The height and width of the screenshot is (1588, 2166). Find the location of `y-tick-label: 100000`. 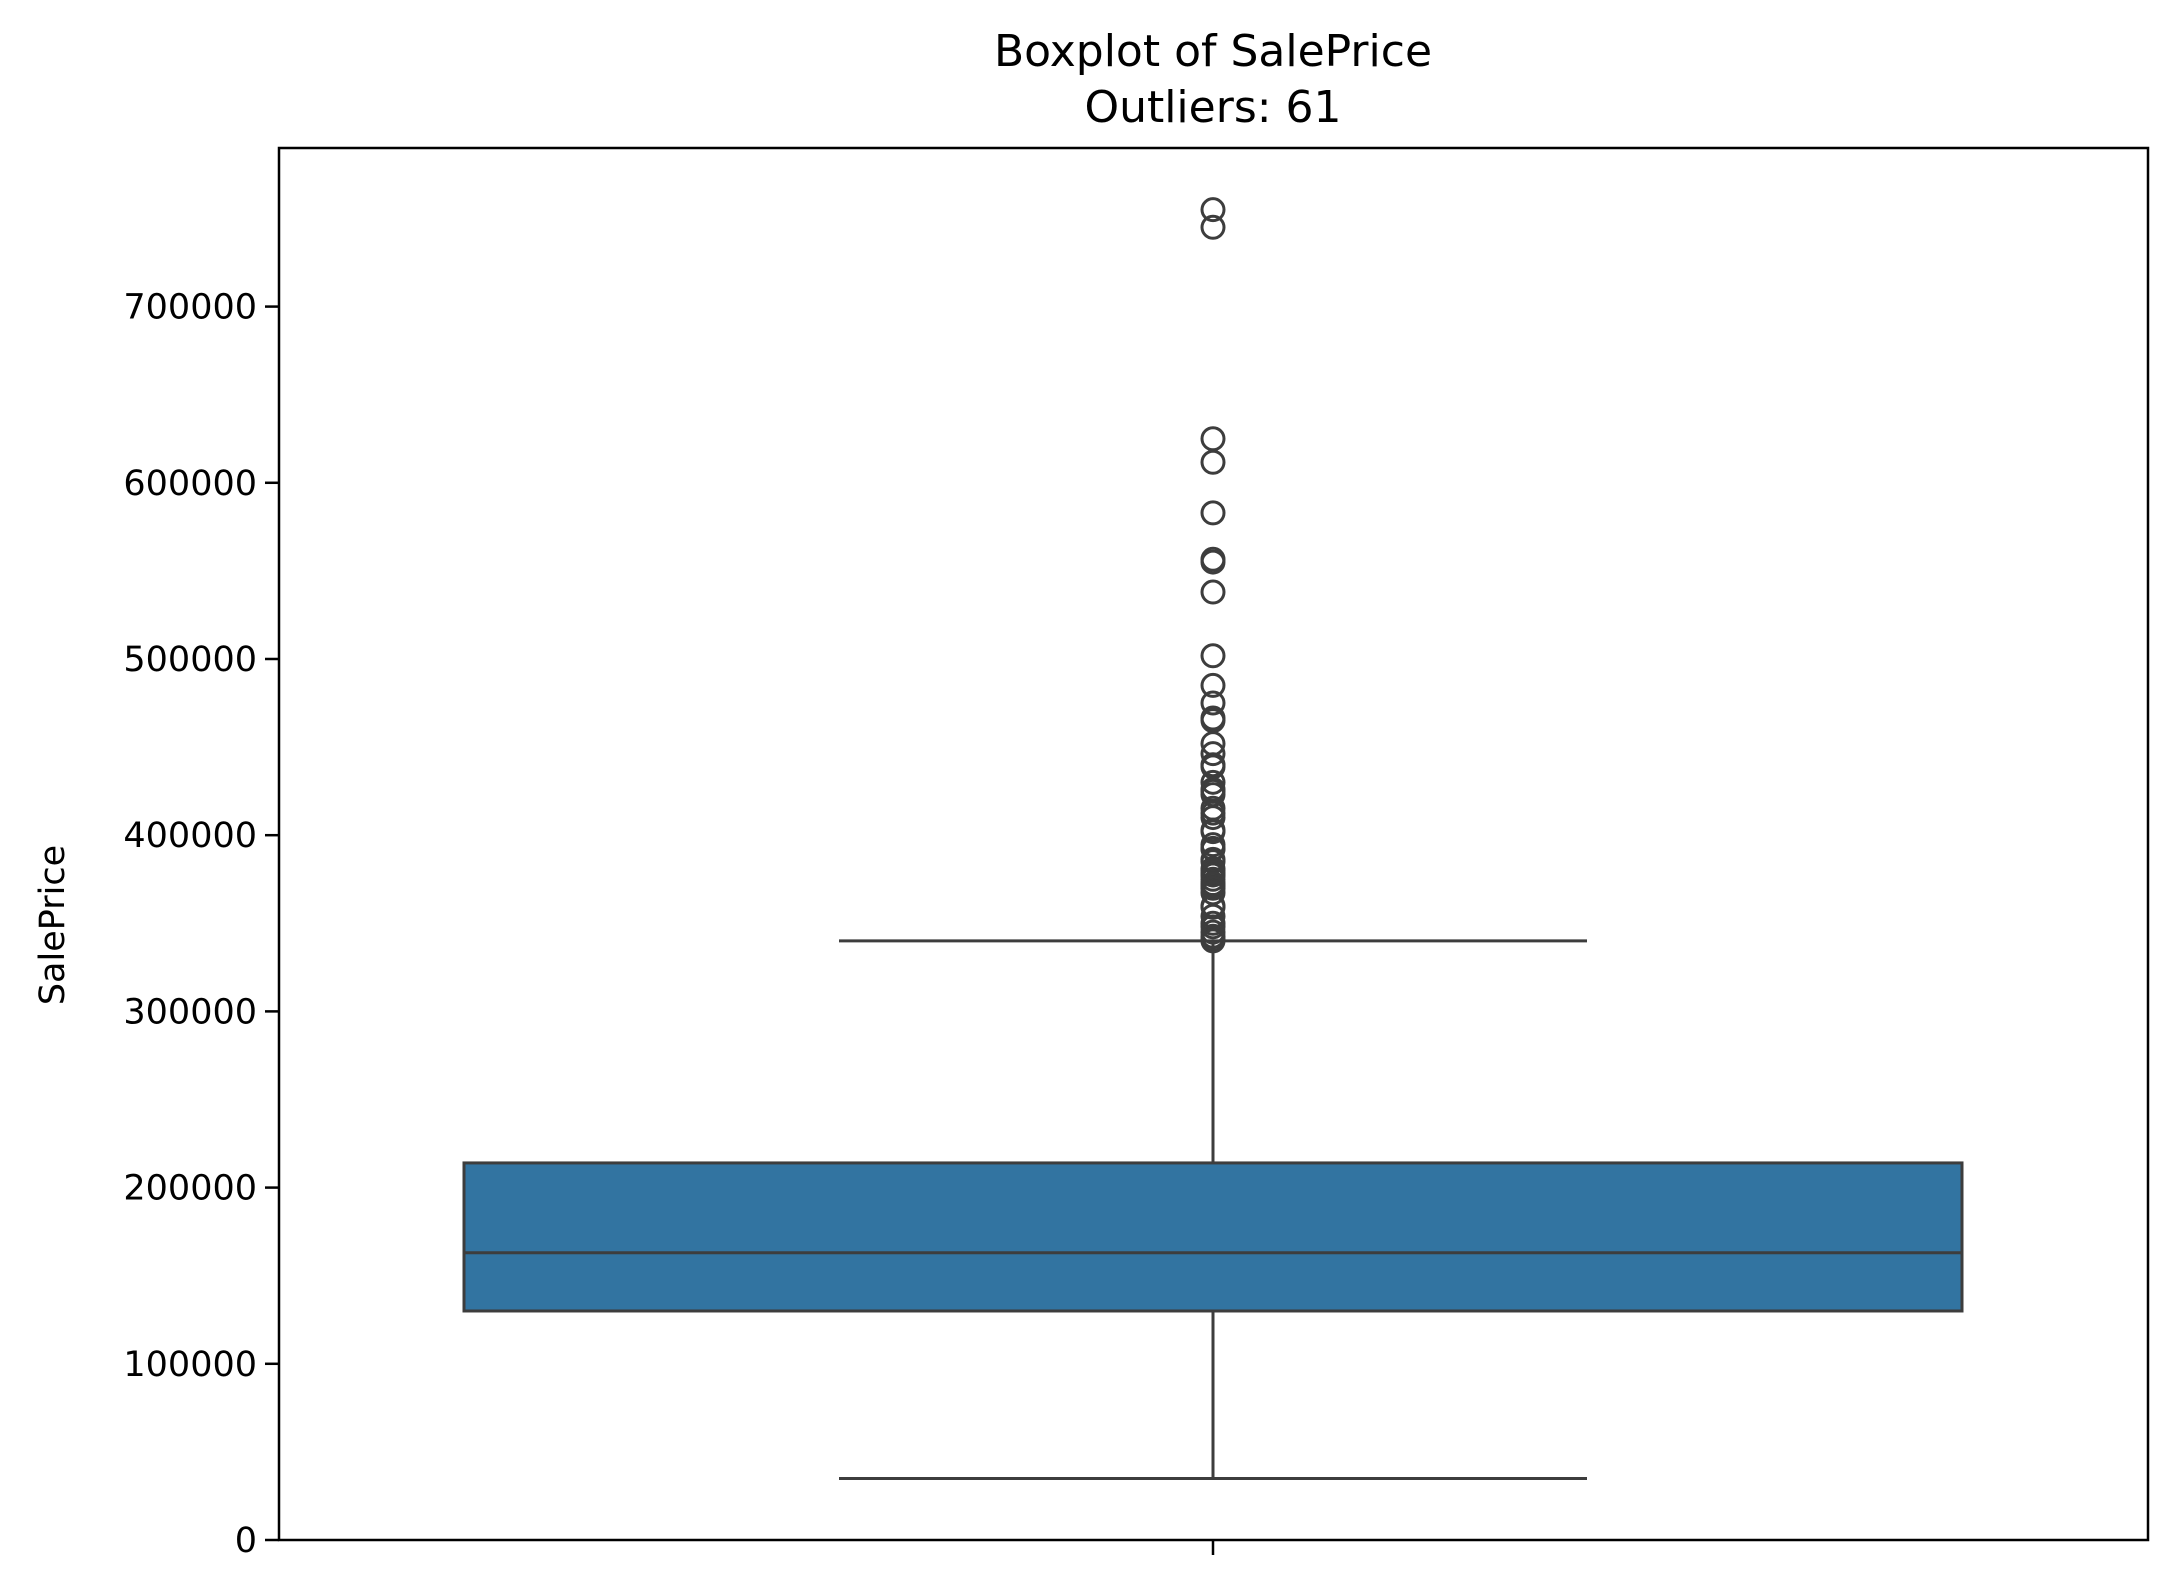

y-tick-label: 100000 is located at coordinates (190, 1365).